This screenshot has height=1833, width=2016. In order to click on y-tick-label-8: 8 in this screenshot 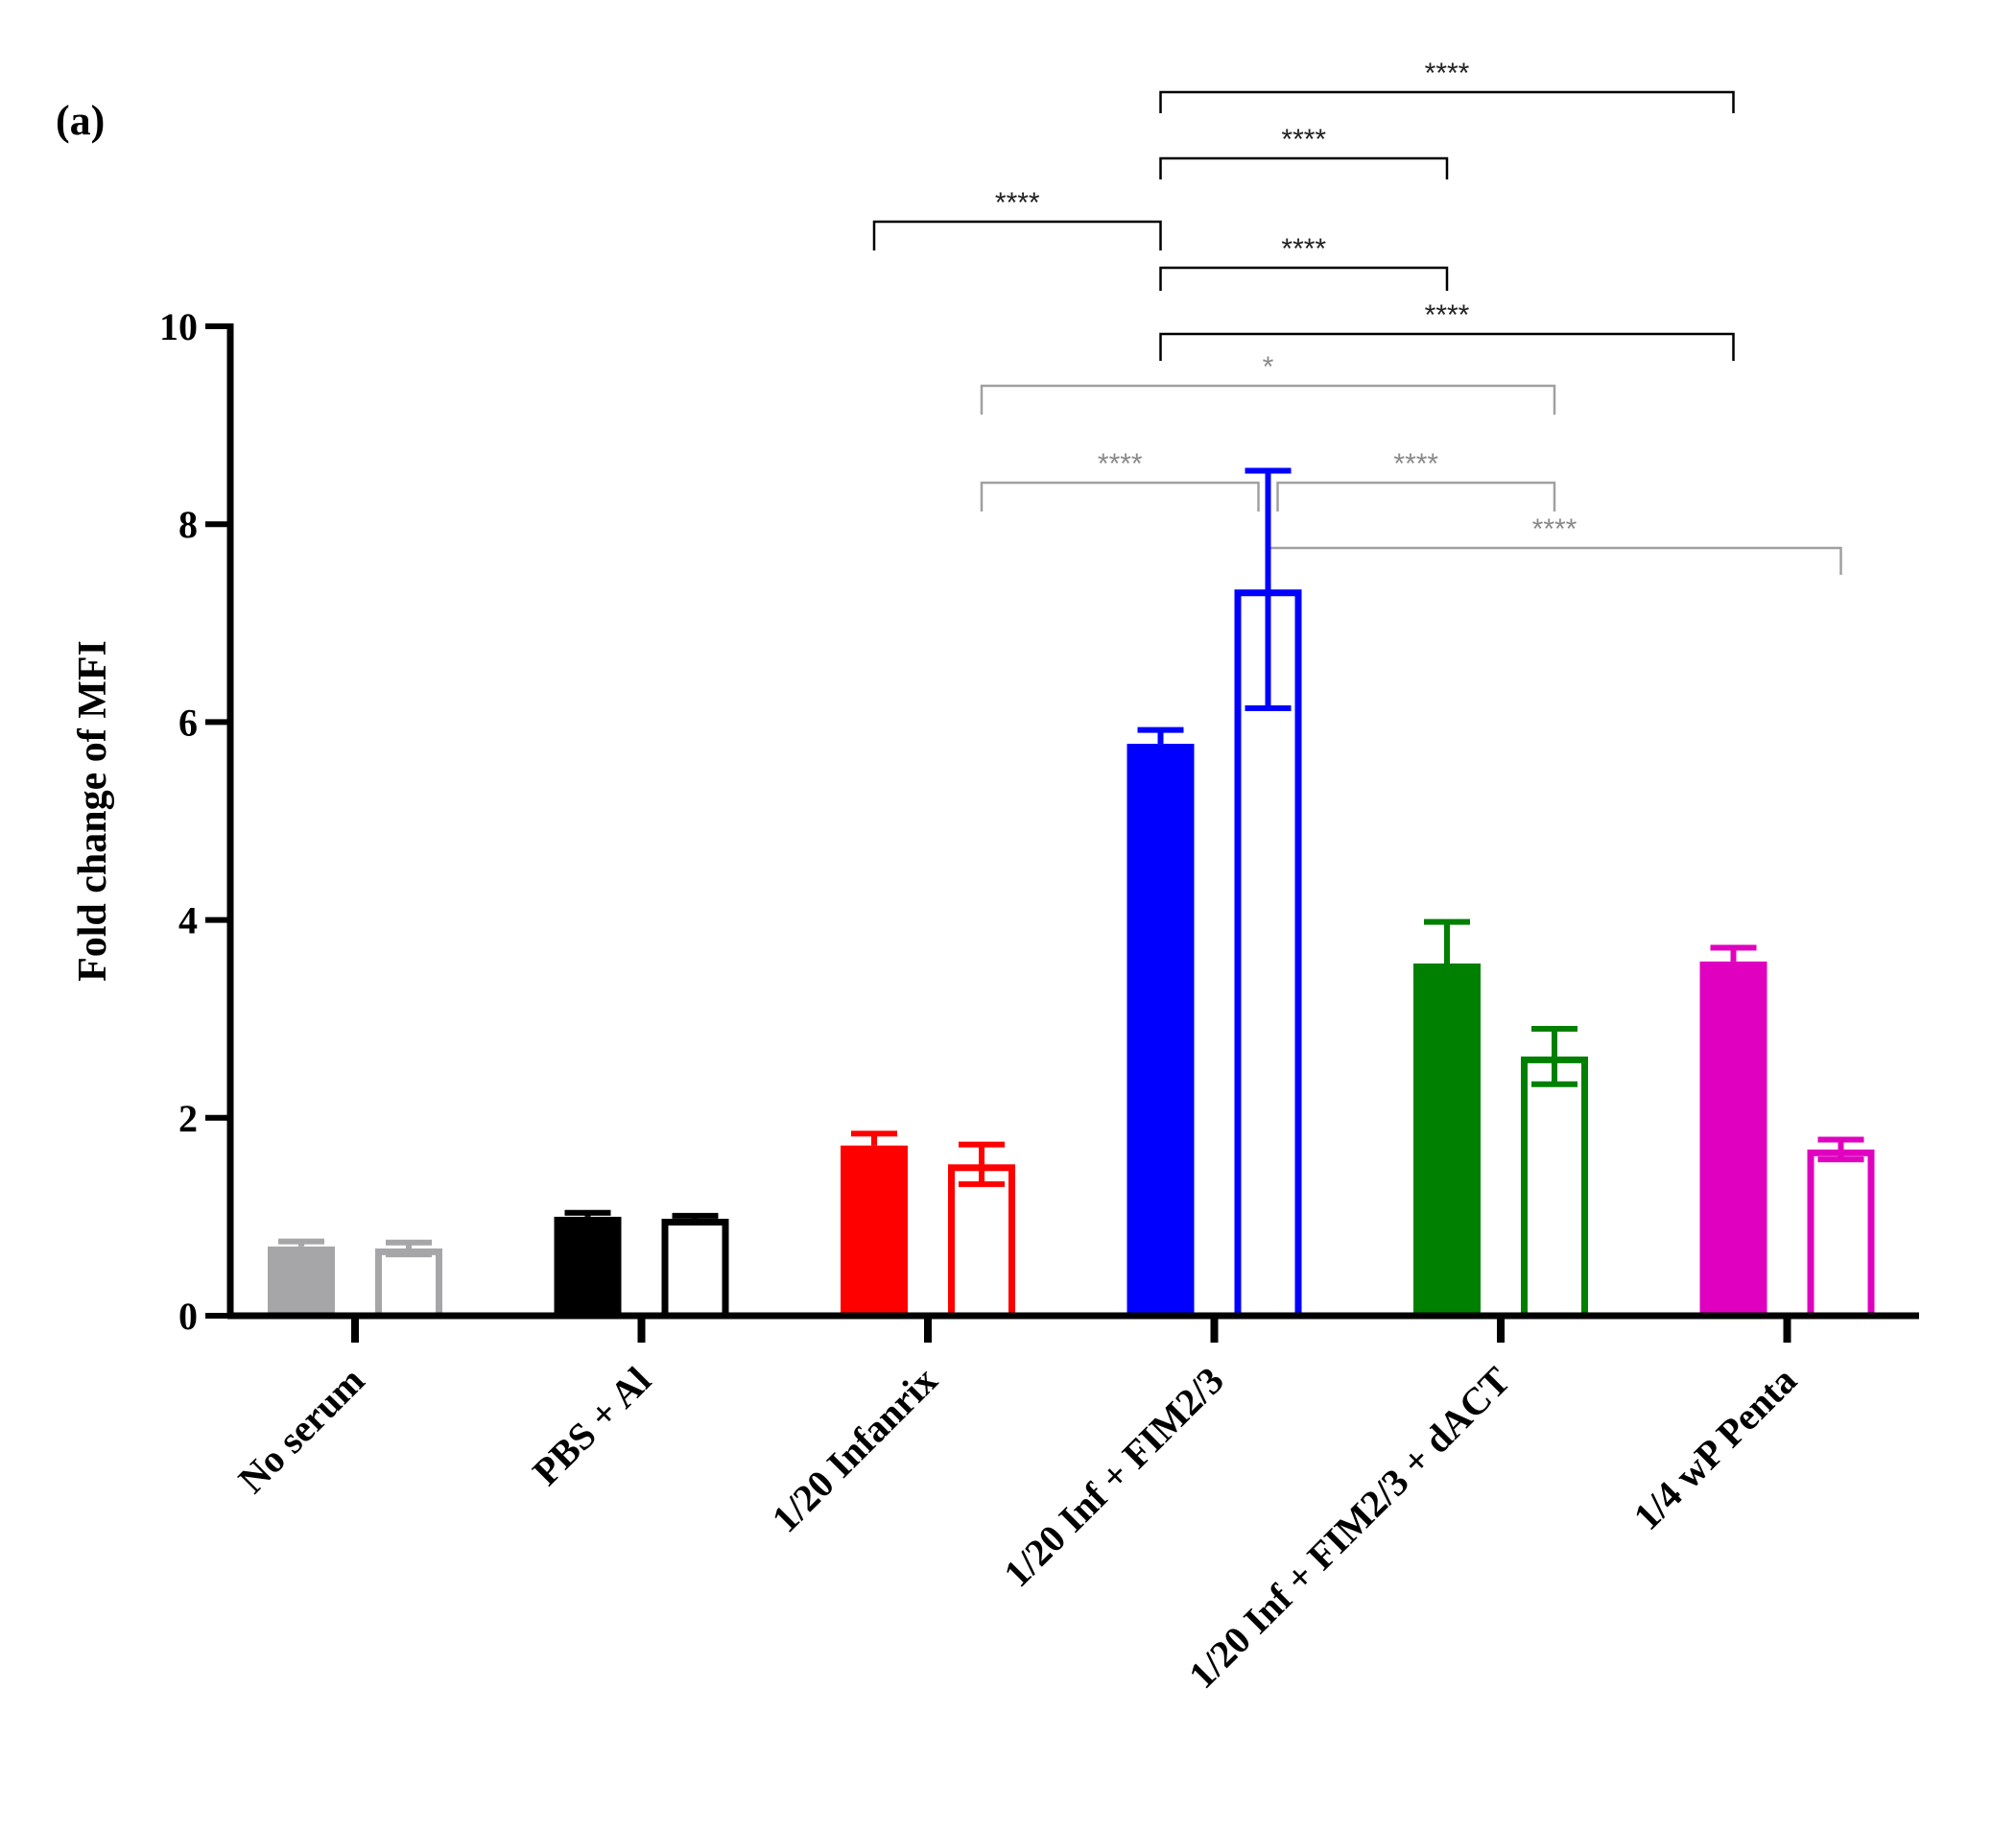, I will do `click(188, 524)`.